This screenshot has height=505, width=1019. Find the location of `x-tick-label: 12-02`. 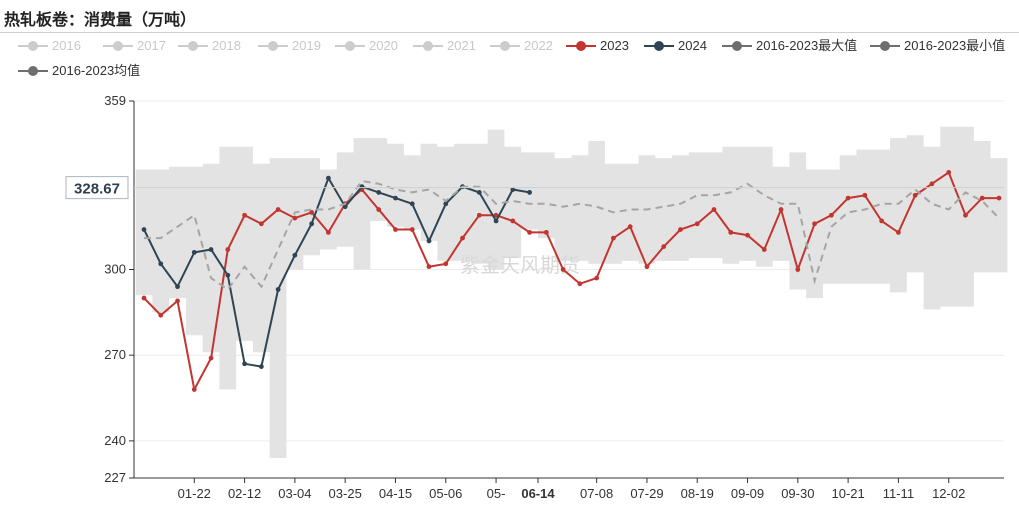

x-tick-label: 12-02 is located at coordinates (948, 493).